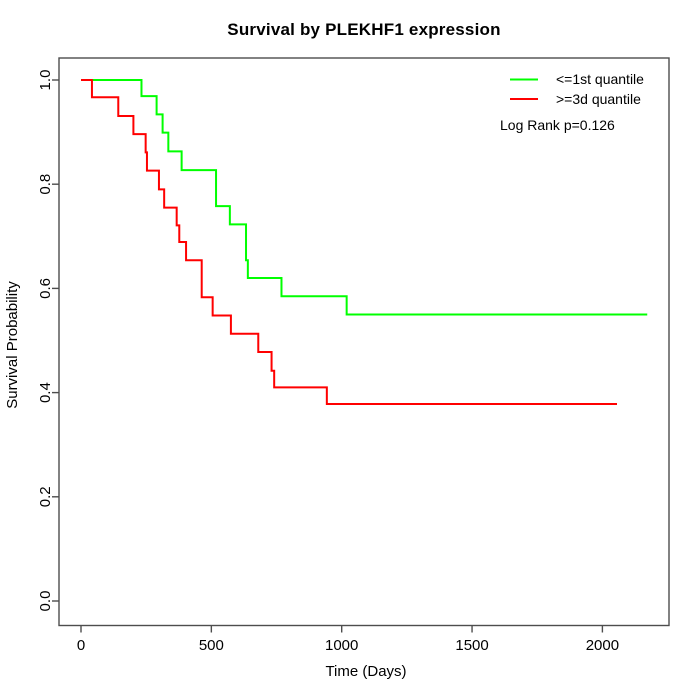 The image size is (700, 700). I want to click on legend-label-first-quantile: <=1st quantile, so click(600, 79).